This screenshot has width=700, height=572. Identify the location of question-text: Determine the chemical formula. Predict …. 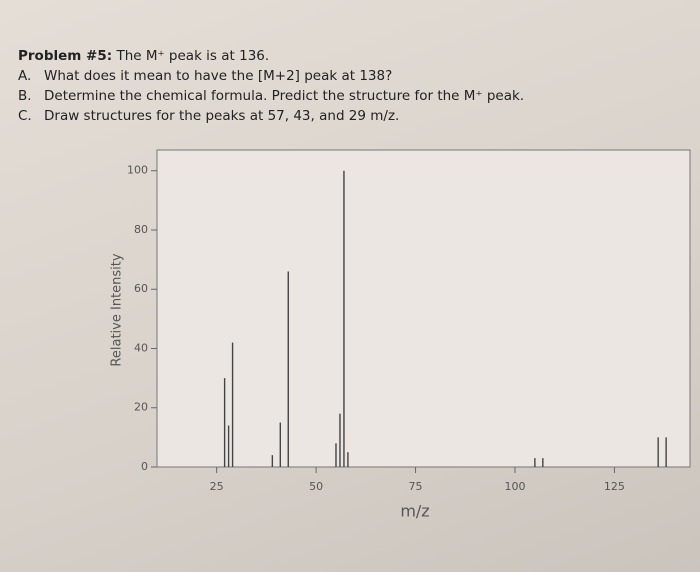
(284, 96).